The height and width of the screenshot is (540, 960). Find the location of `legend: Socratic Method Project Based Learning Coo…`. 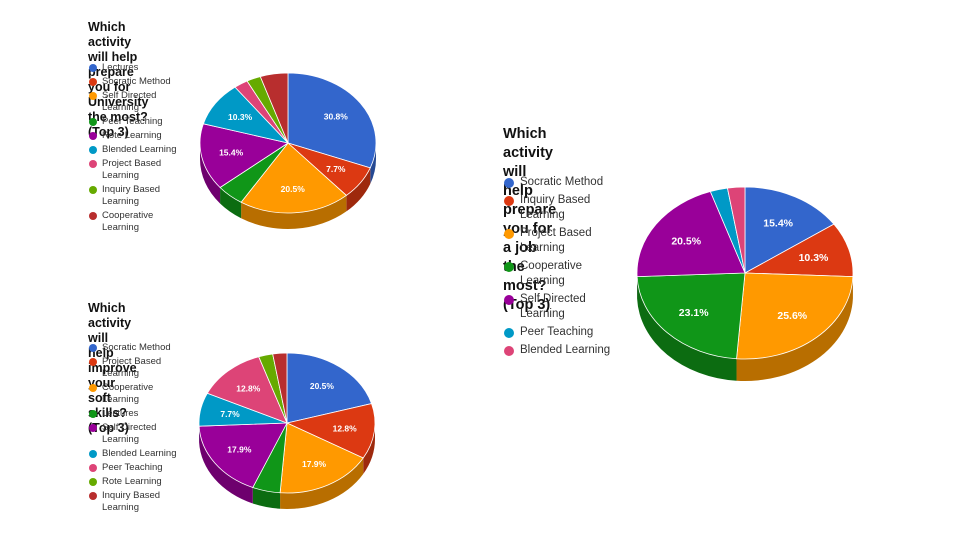

legend: Socratic Method Project Based Learning Coo… is located at coordinates (141, 429).